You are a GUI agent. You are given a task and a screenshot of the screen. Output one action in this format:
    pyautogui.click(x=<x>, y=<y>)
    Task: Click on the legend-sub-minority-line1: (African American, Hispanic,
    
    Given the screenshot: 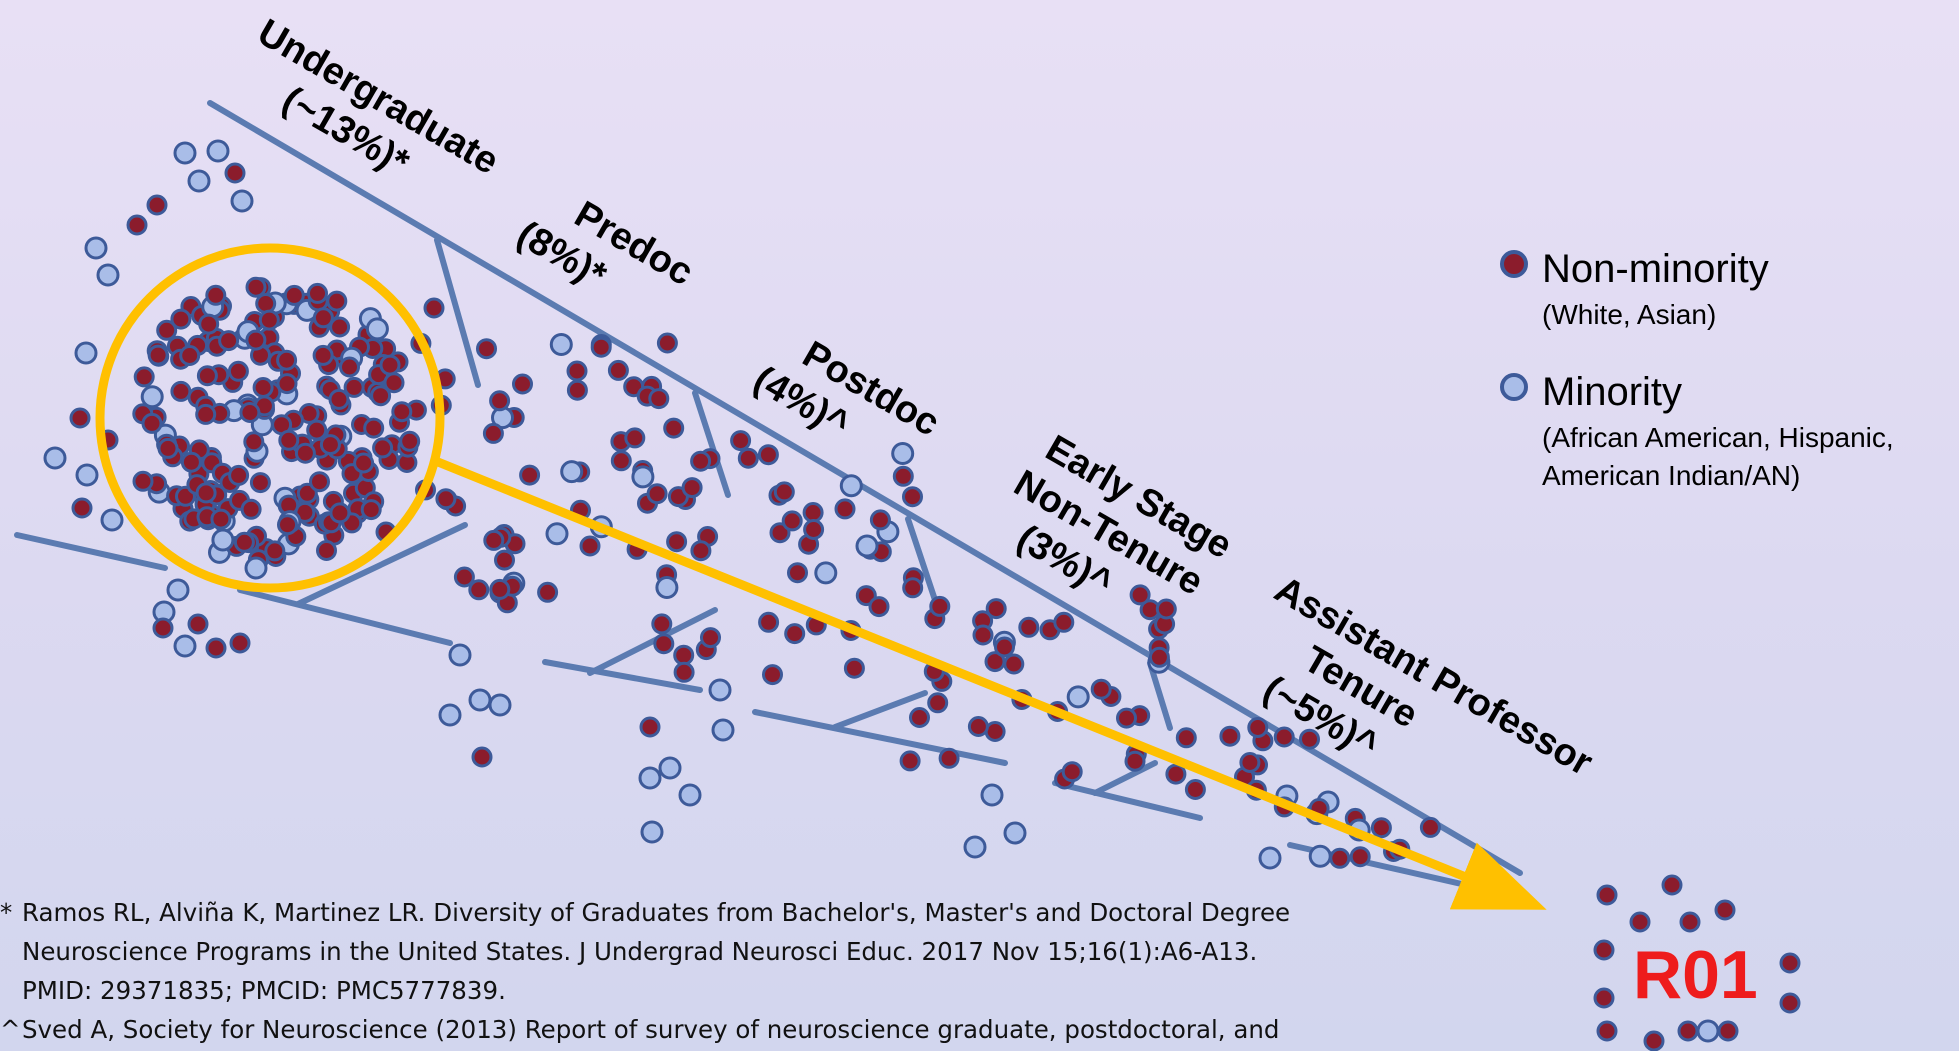 What is the action you would take?
    pyautogui.click(x=1718, y=437)
    